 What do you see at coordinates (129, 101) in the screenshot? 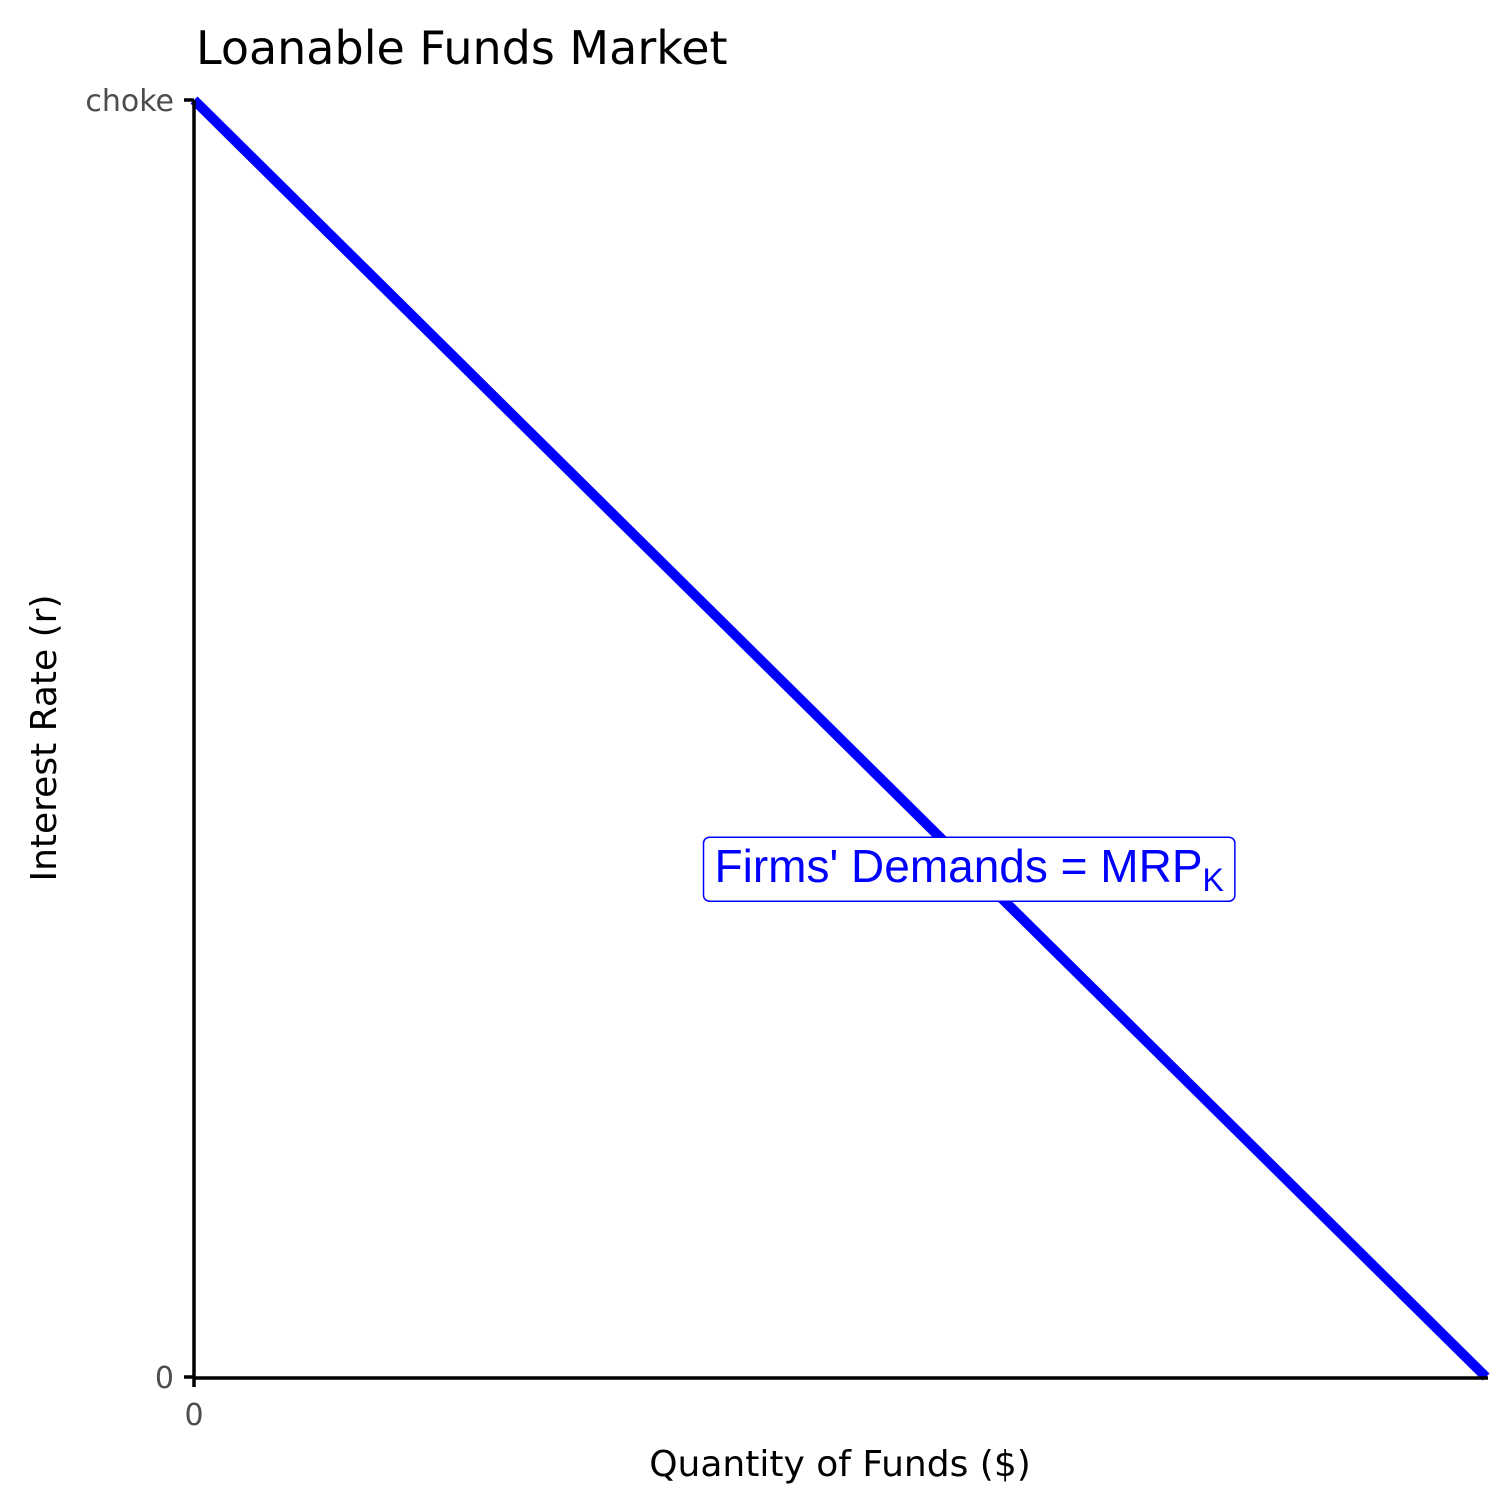
I see `y-tick-label: choke` at bounding box center [129, 101].